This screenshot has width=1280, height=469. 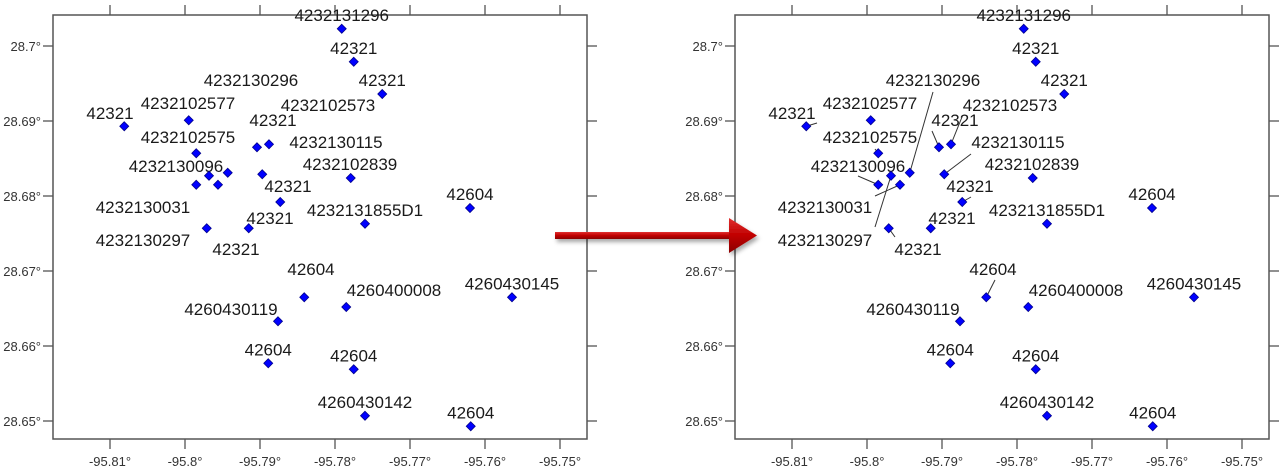 What do you see at coordinates (867, 461) in the screenshot?
I see `x-tick-label: -95.8°` at bounding box center [867, 461].